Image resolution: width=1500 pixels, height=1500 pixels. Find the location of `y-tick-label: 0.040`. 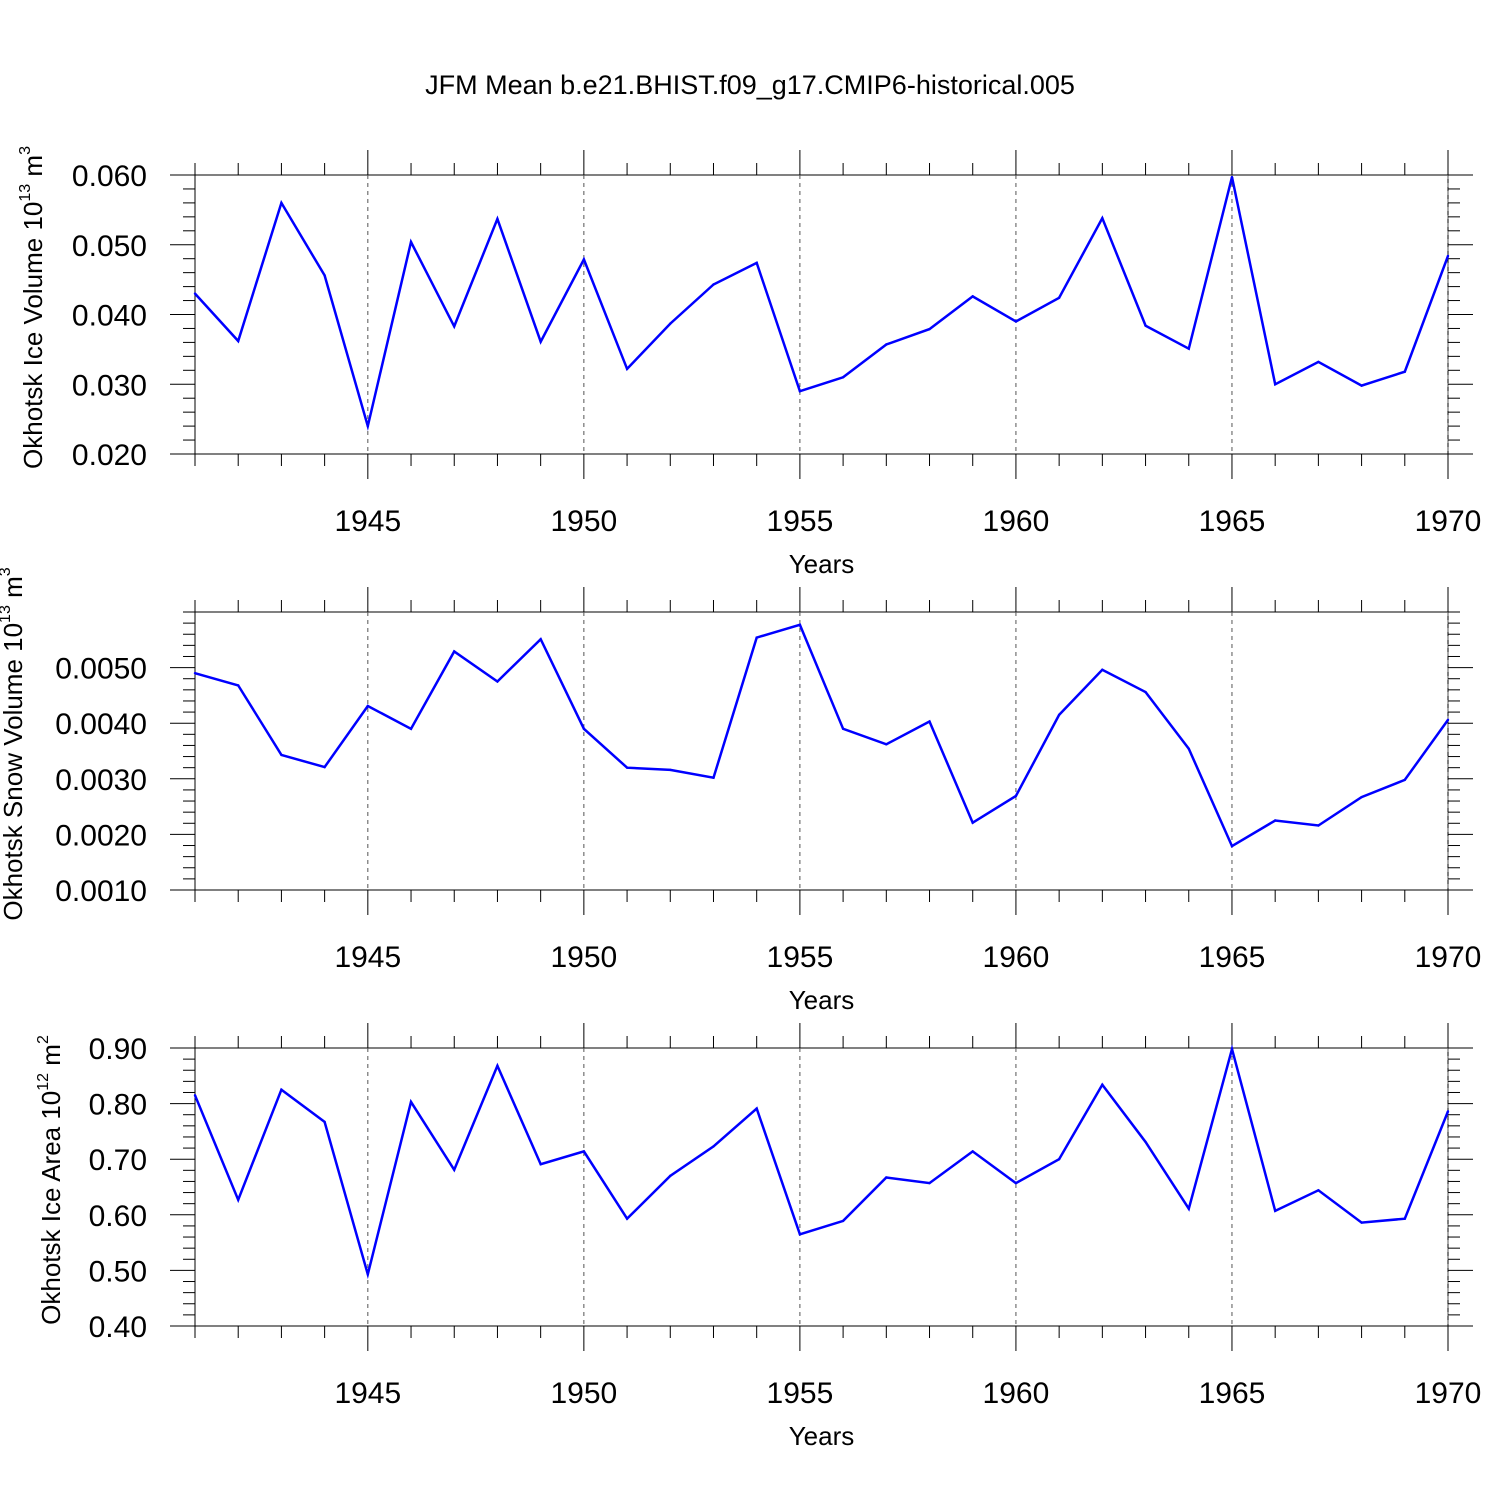

y-tick-label: 0.040 is located at coordinates (109, 316).